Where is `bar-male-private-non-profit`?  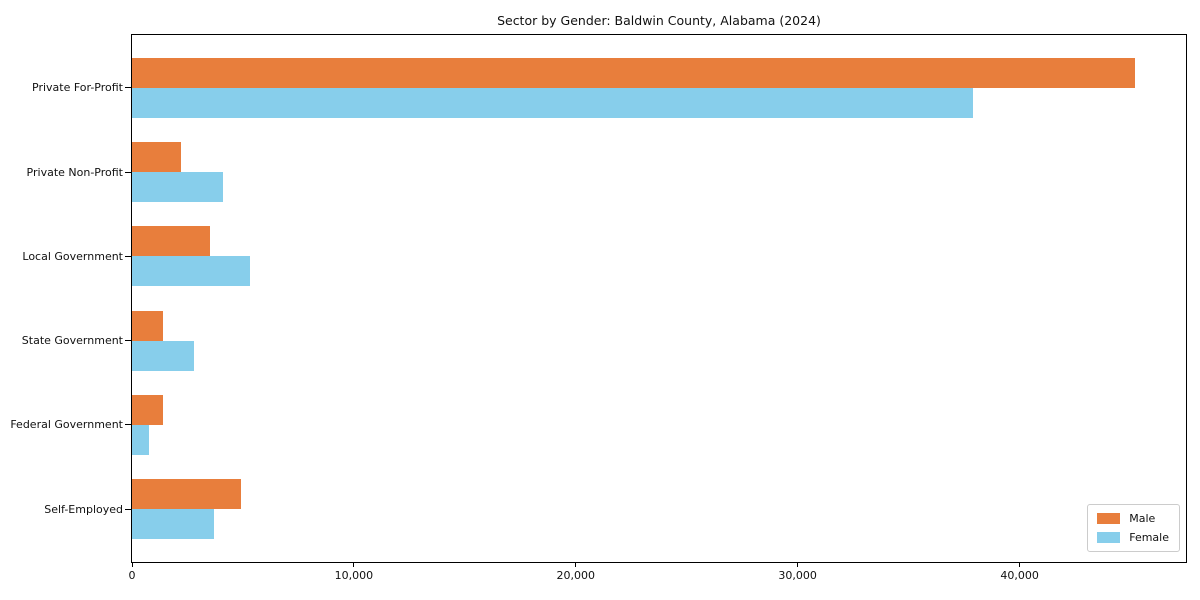
bar-male-private-non-profit is located at coordinates (156, 157).